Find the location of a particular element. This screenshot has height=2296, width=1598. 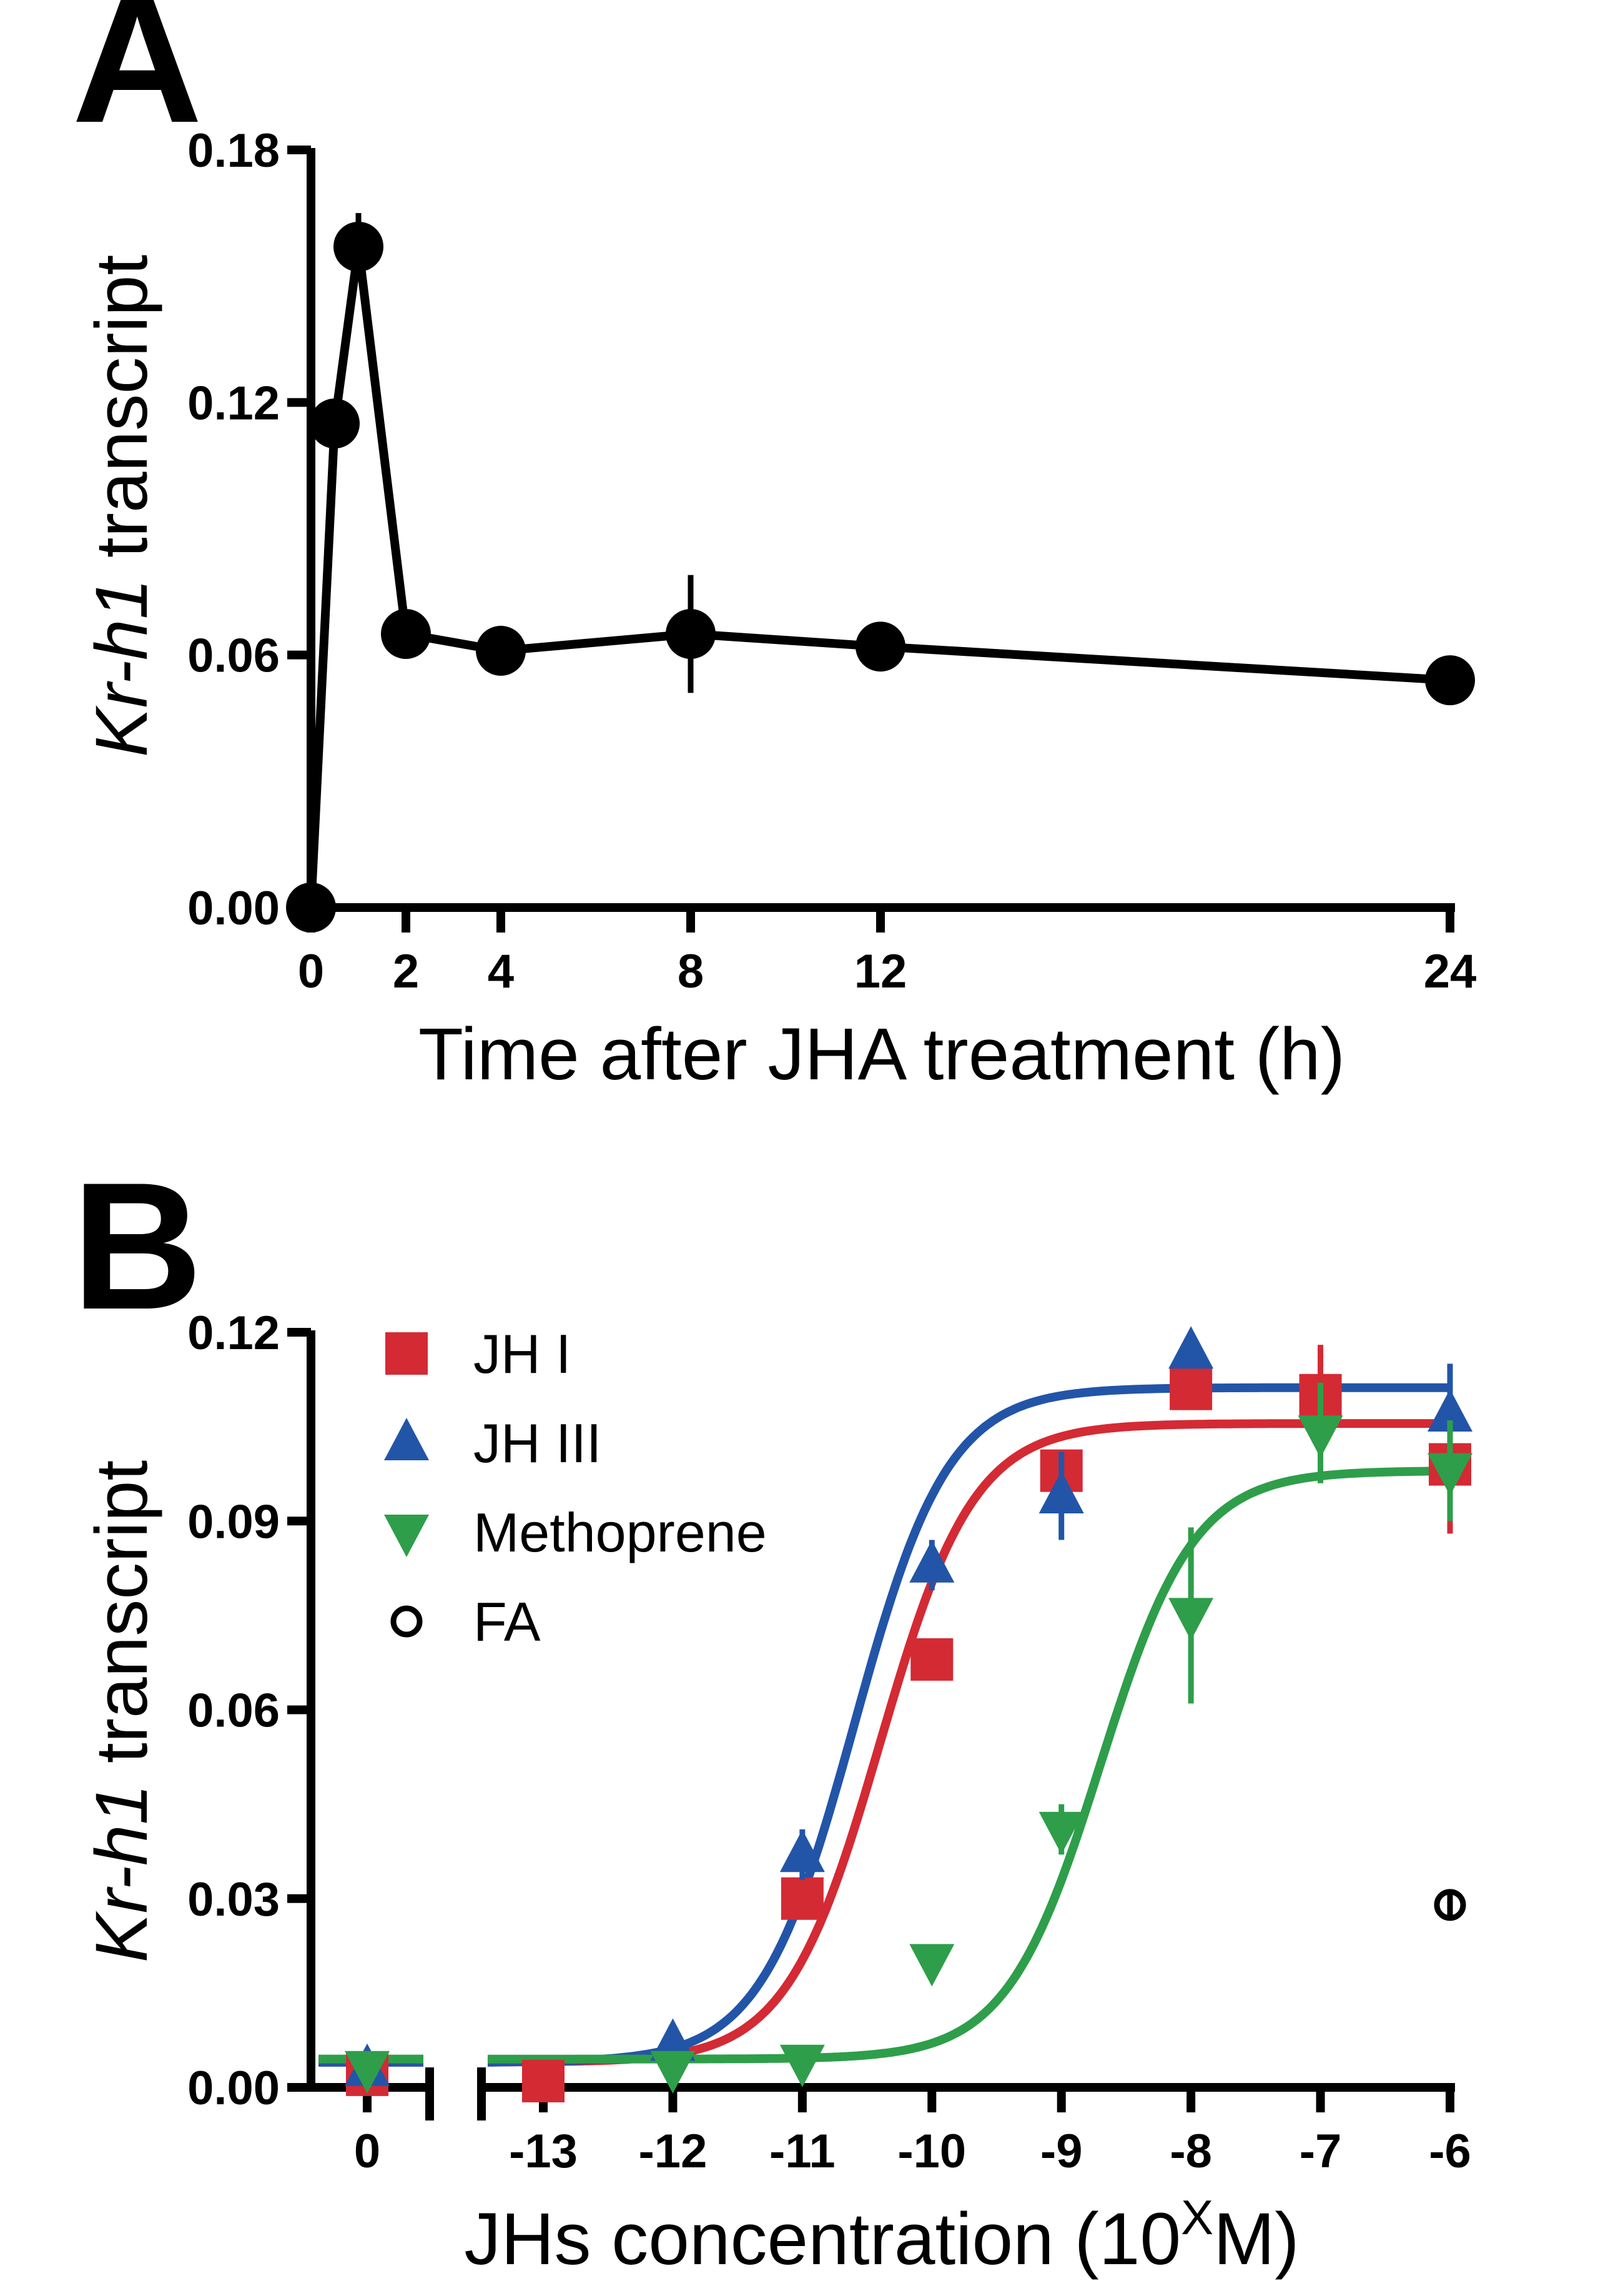

panel-a-x-tick-label: 24 is located at coordinates (1450, 972).